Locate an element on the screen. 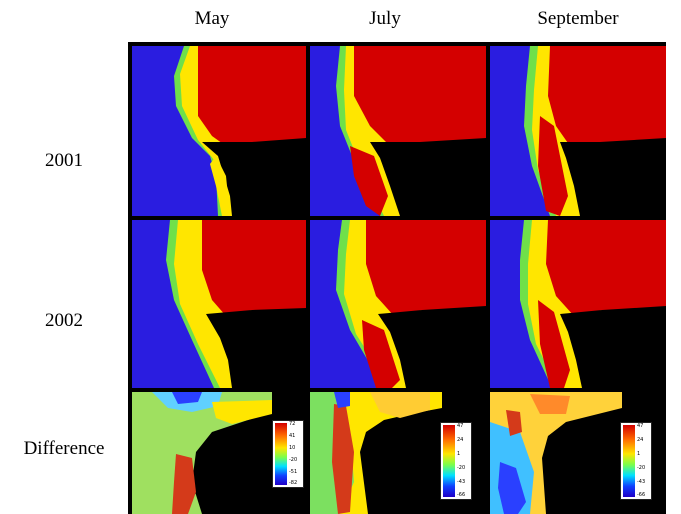  colorbar-july: 47 24 1 -20 -43 -66 is located at coordinates (456, 461).